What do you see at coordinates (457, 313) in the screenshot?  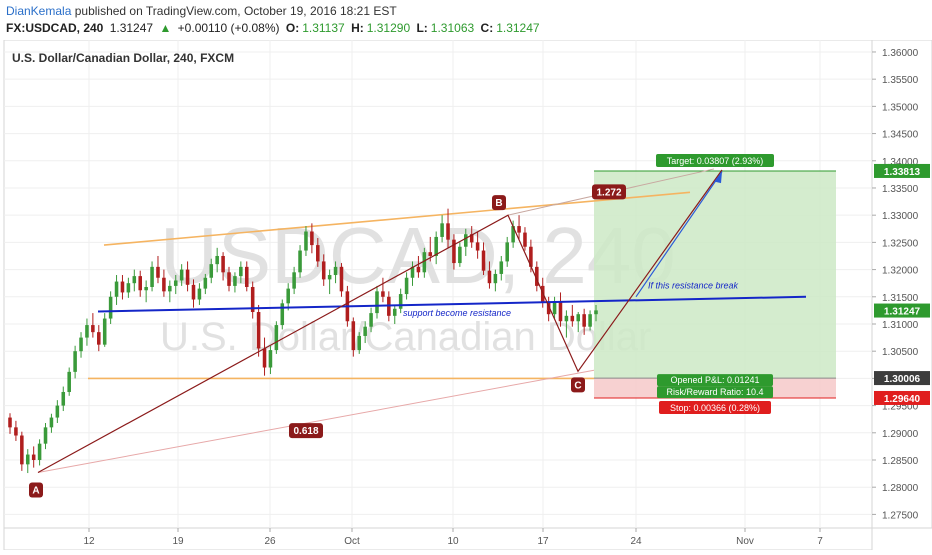 I see `annotation-support-resistance: support become resistance` at bounding box center [457, 313].